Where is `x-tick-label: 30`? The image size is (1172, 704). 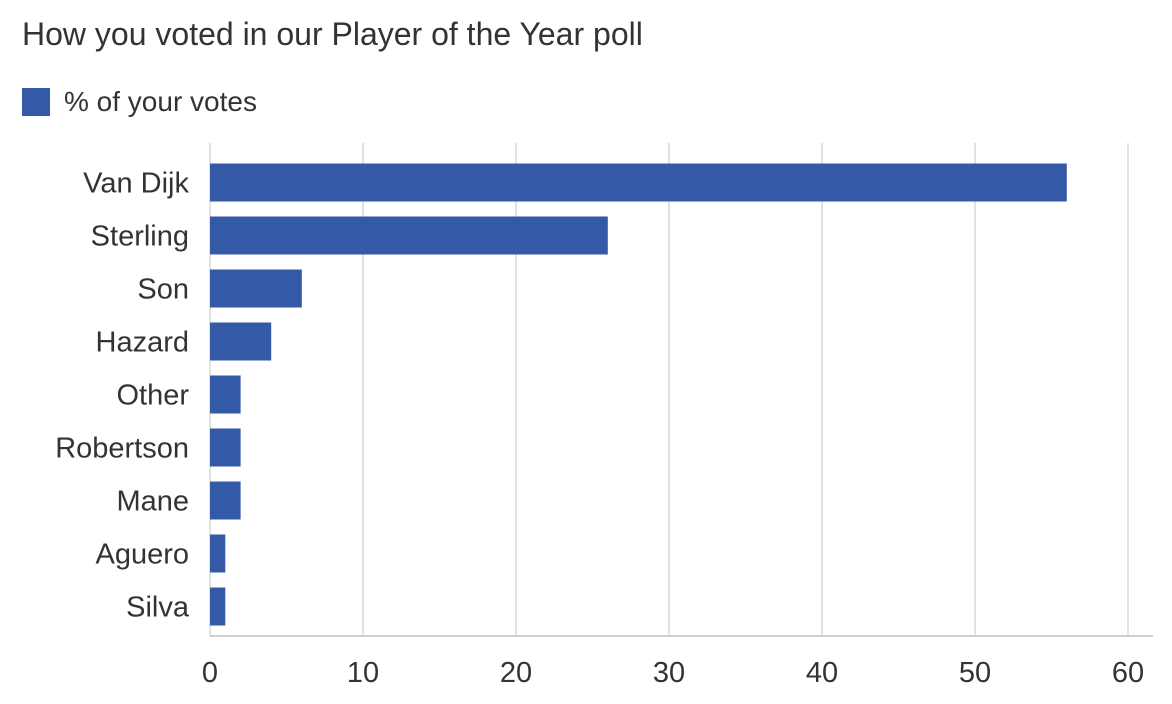 x-tick-label: 30 is located at coordinates (669, 673).